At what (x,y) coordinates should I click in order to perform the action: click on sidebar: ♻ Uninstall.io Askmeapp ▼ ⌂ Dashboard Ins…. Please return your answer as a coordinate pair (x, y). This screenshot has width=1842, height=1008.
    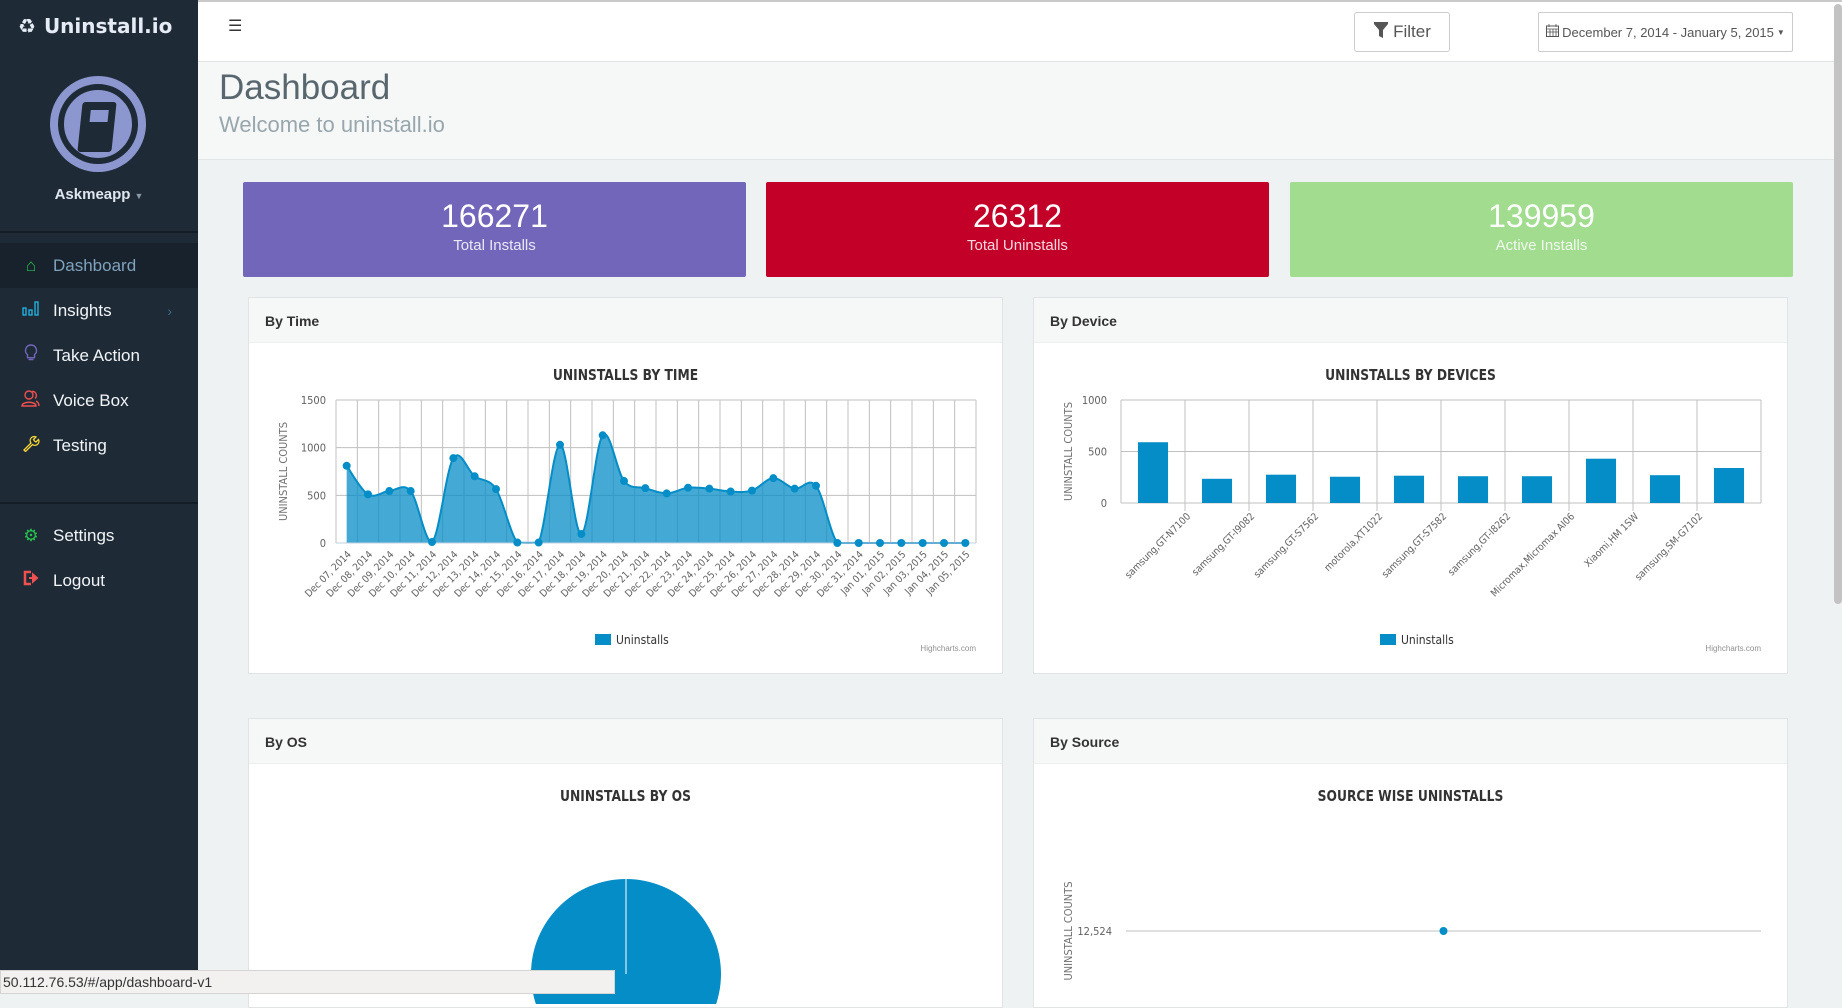
    Looking at the image, I should click on (99, 497).